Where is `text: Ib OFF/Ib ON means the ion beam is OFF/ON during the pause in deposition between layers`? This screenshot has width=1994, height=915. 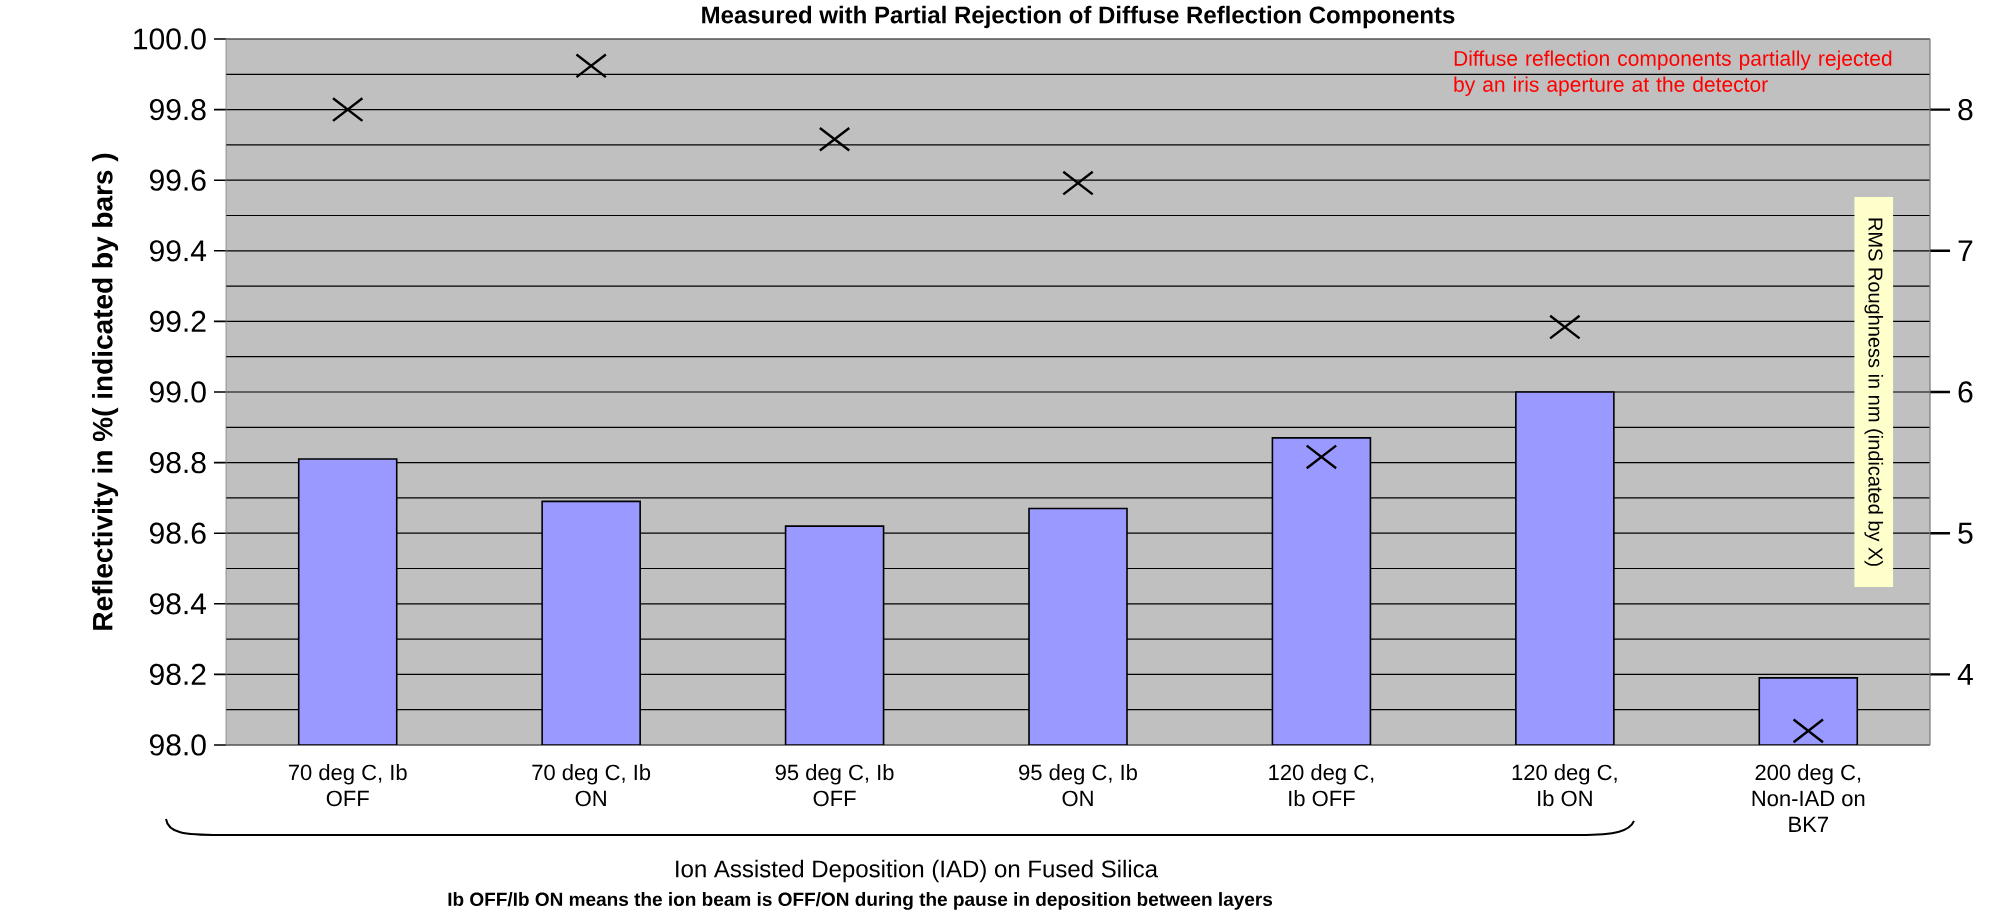 text: Ib OFF/Ib ON means the ion beam is OFF/ON during the pause in deposition between layers is located at coordinates (860, 901).